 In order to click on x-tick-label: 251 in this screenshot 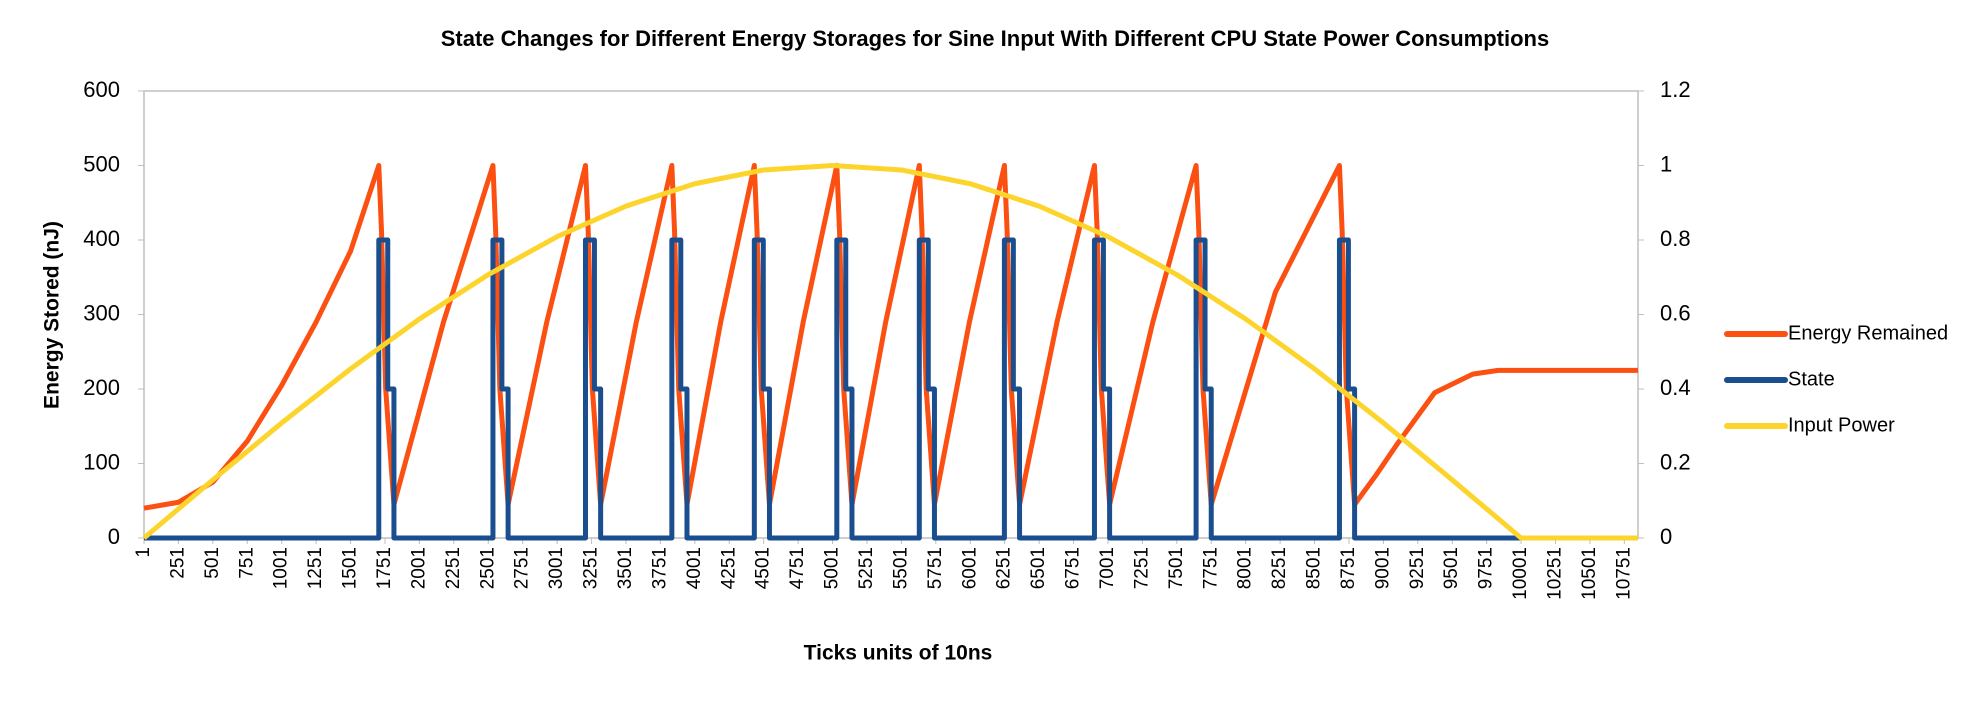, I will do `click(177, 563)`.